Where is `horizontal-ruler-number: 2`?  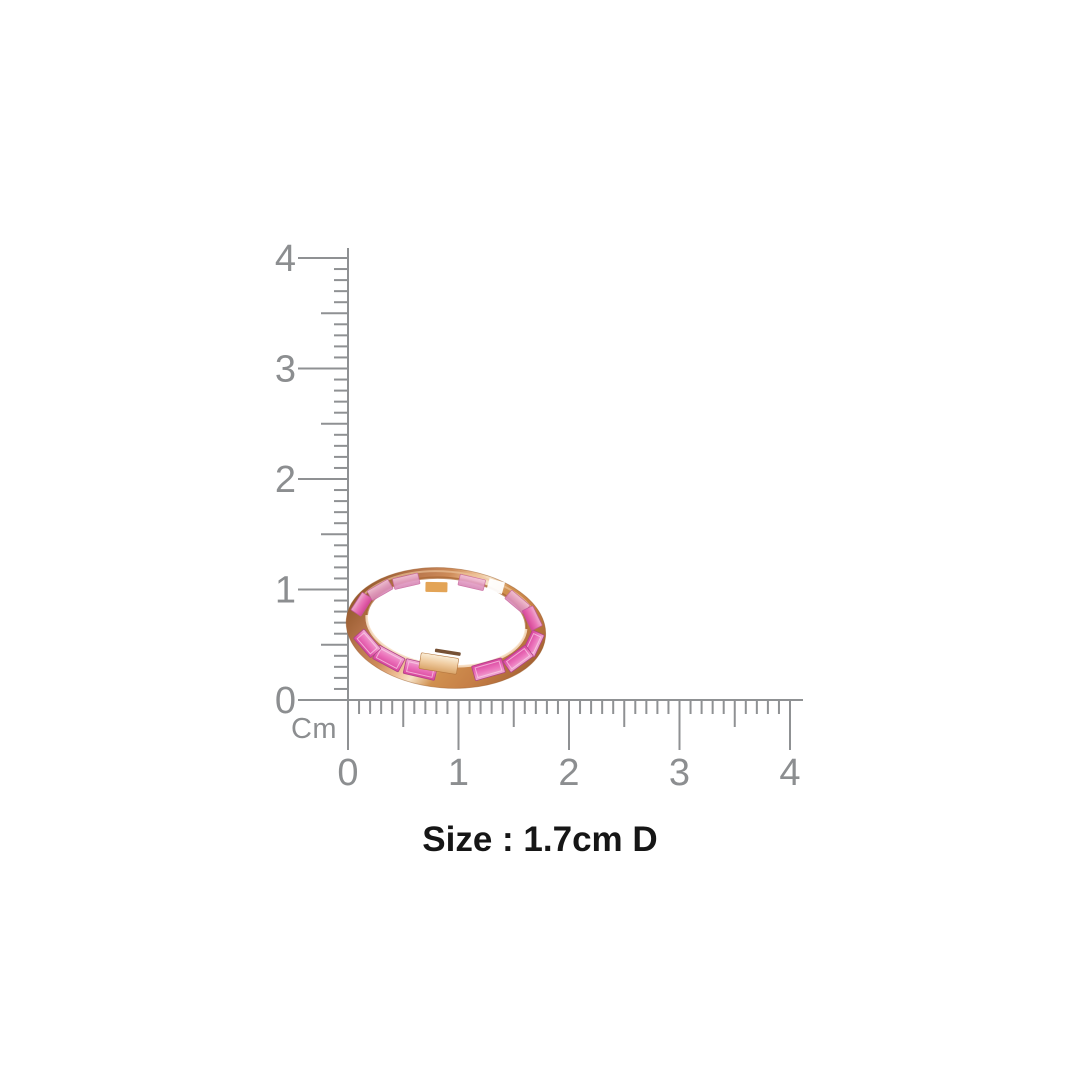 horizontal-ruler-number: 2 is located at coordinates (568, 773).